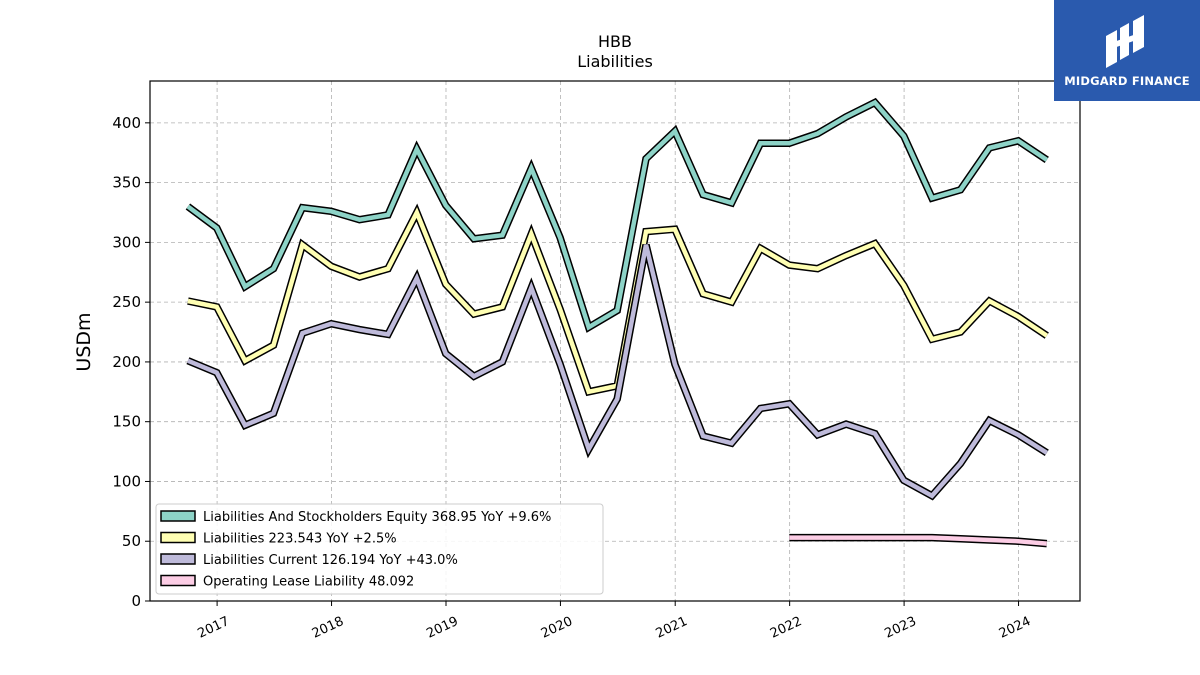 This screenshot has width=1200, height=675. What do you see at coordinates (1127, 81) in the screenshot?
I see `logo-text: MIDGARD FINANCE` at bounding box center [1127, 81].